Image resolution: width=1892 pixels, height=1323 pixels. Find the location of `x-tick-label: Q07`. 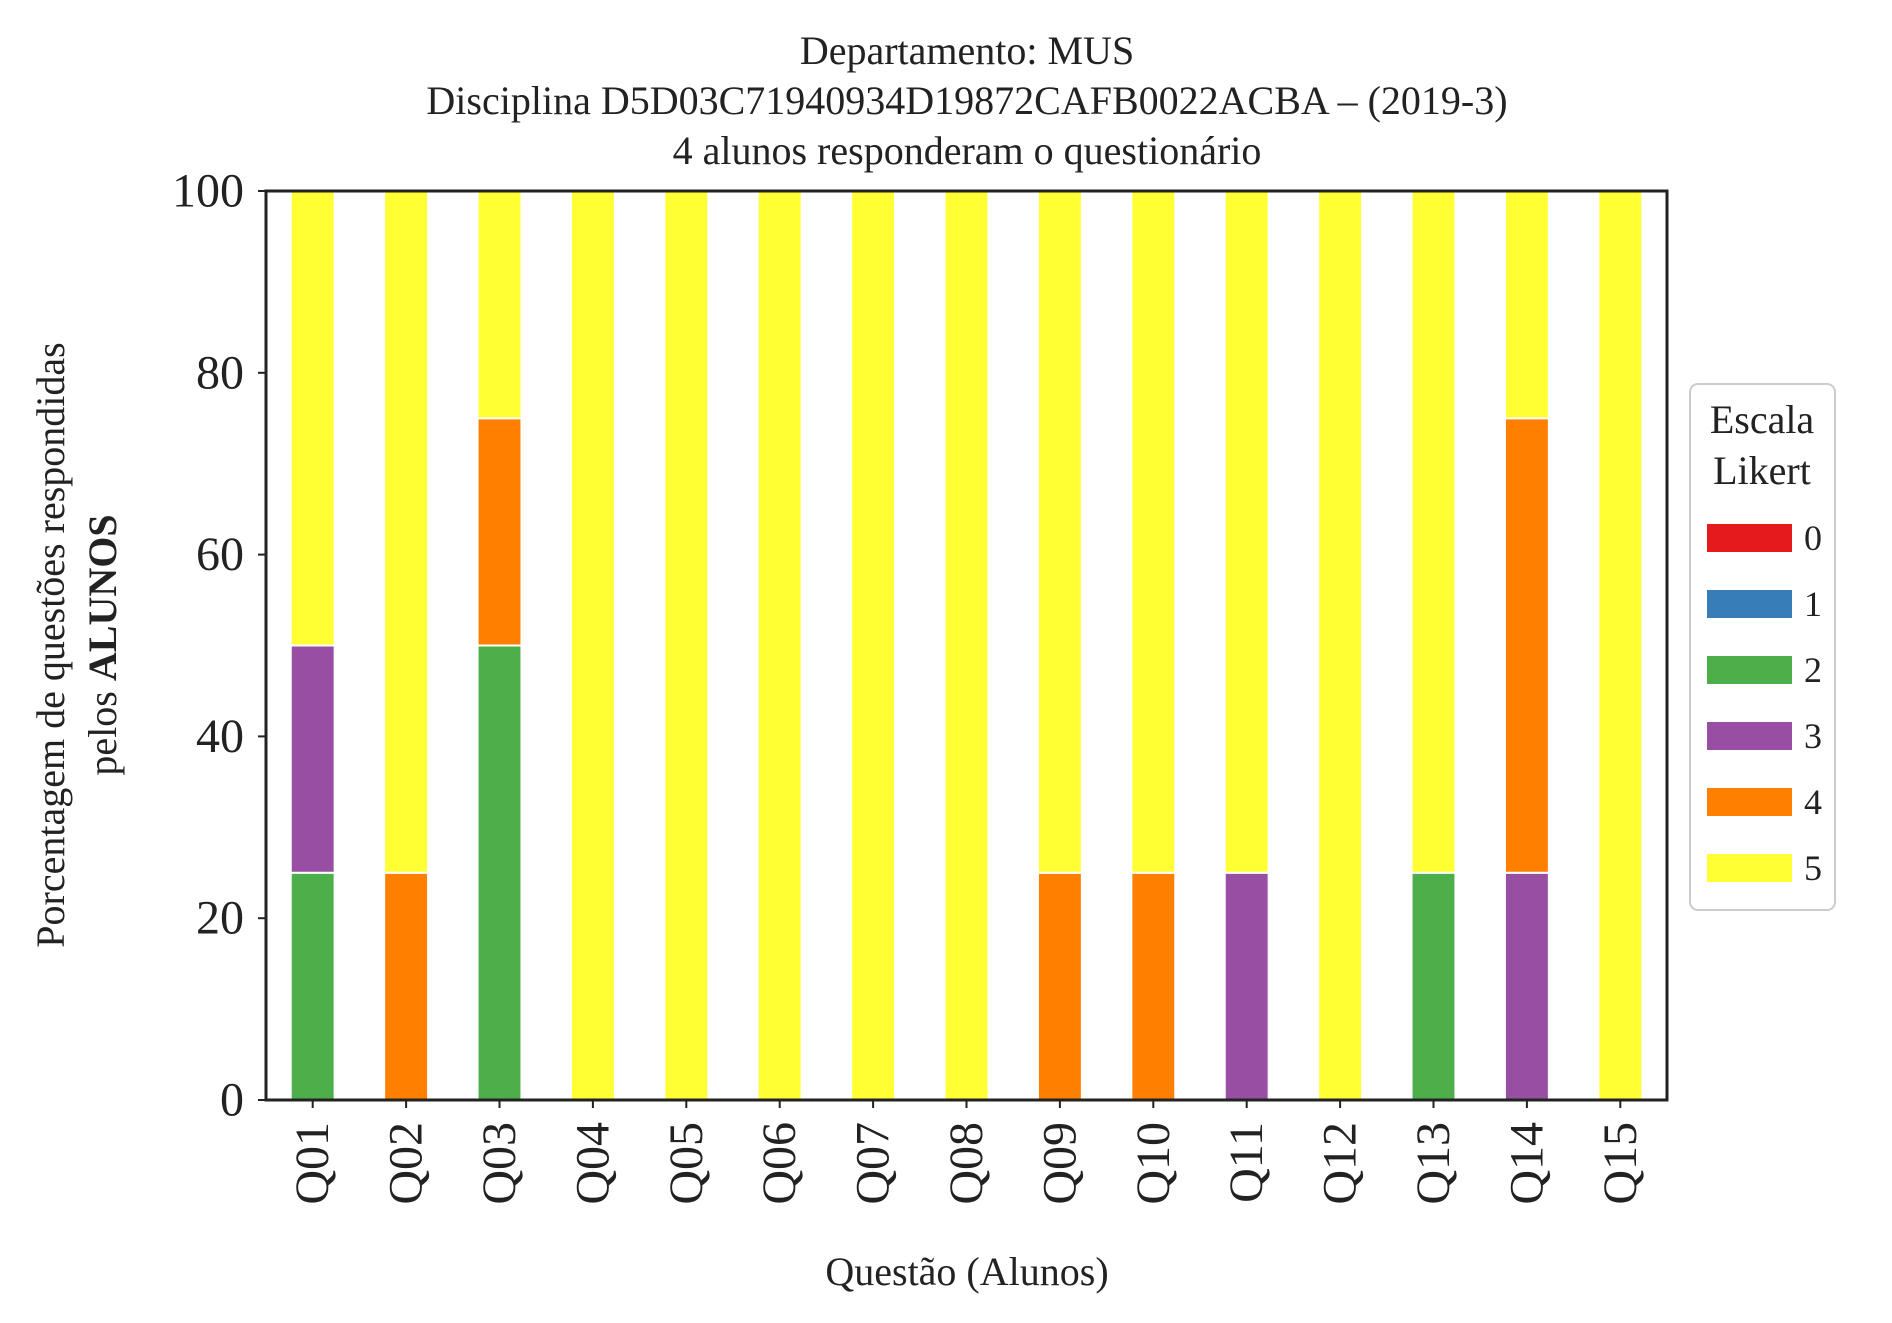

x-tick-label: Q07 is located at coordinates (873, 1163).